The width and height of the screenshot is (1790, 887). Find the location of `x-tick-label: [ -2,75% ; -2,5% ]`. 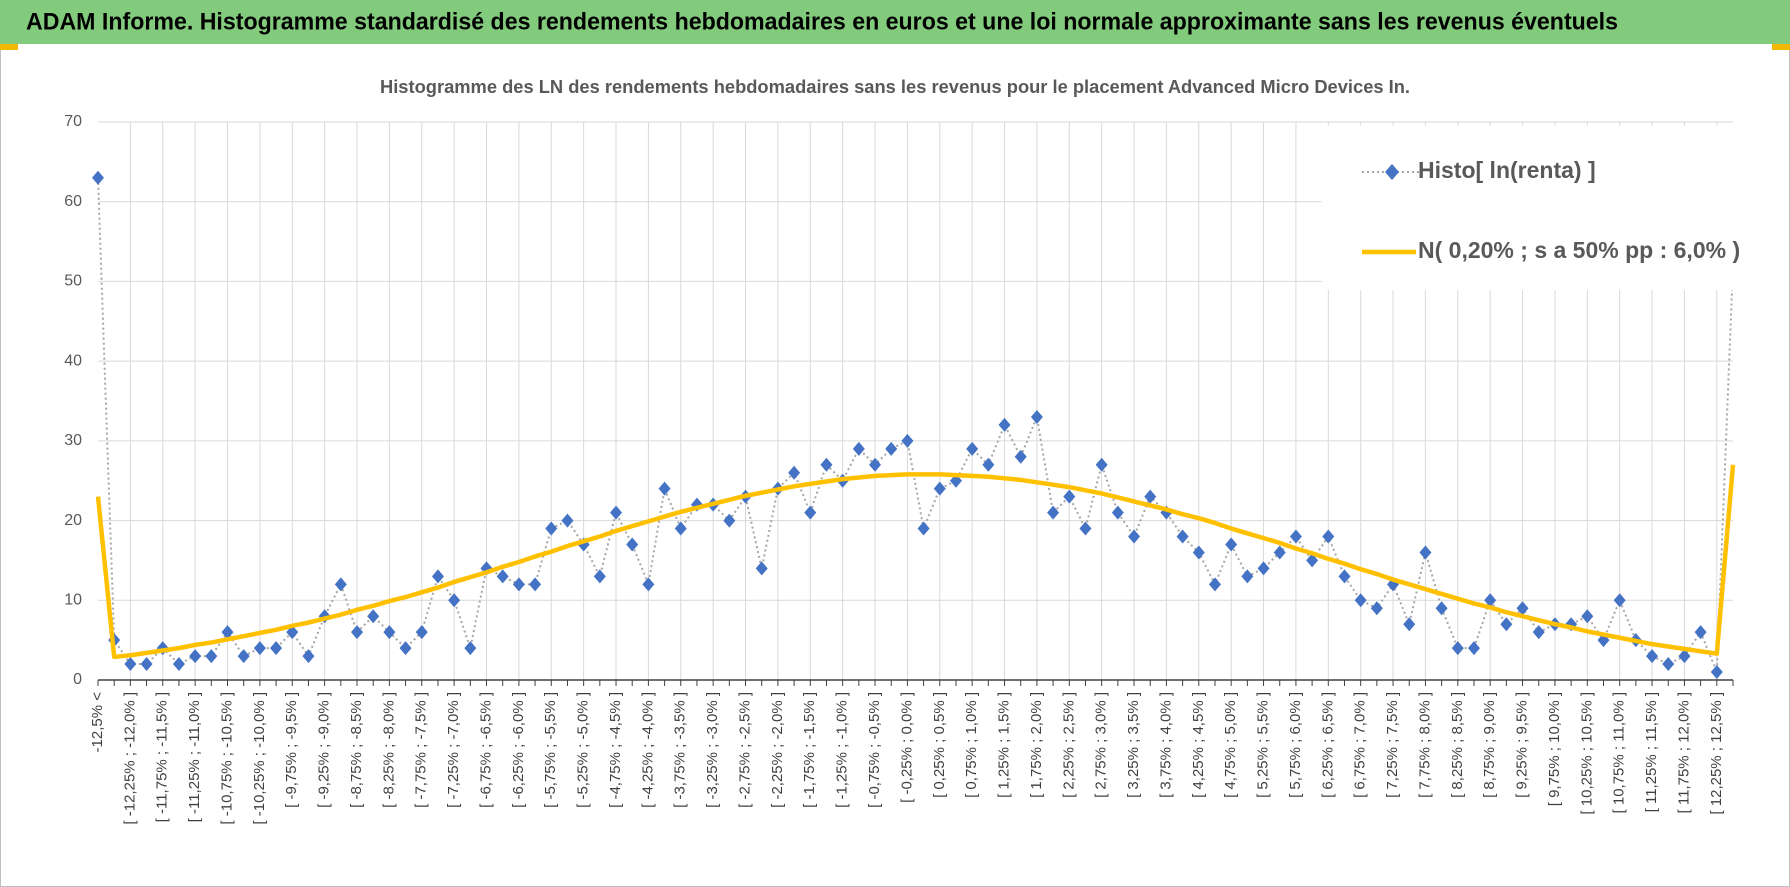

x-tick-label: [ -2,75% ; -2,5% ] is located at coordinates (744, 750).